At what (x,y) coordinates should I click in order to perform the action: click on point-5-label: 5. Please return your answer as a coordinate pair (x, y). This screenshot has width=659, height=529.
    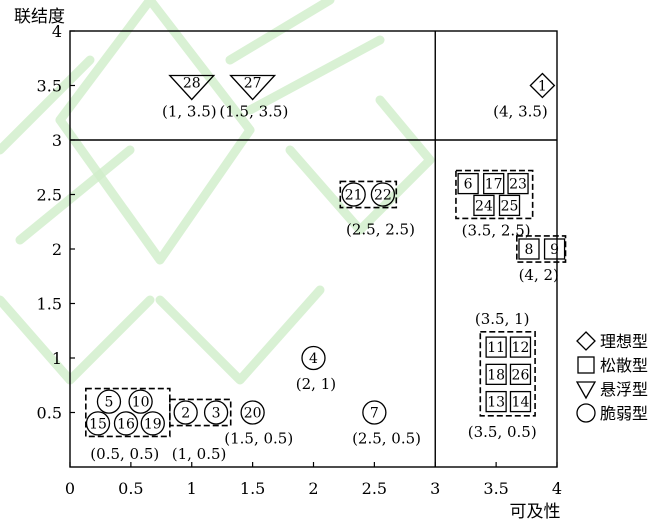
    Looking at the image, I should click on (108, 403).